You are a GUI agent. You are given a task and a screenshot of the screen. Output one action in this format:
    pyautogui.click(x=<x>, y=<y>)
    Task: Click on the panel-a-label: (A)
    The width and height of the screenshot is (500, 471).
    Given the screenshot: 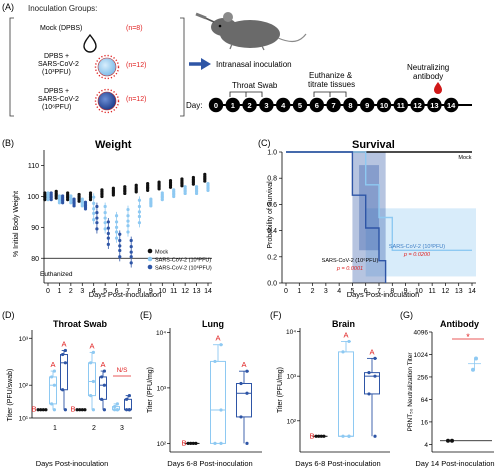 What is the action you would take?
    pyautogui.click(x=8, y=7)
    